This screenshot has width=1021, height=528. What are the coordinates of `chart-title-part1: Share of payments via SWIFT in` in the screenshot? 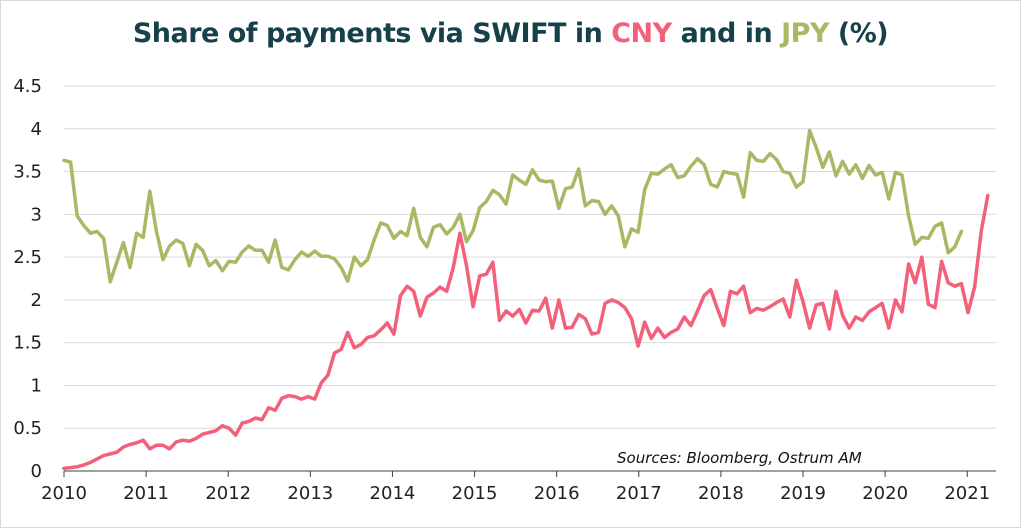 It's located at (372, 33).